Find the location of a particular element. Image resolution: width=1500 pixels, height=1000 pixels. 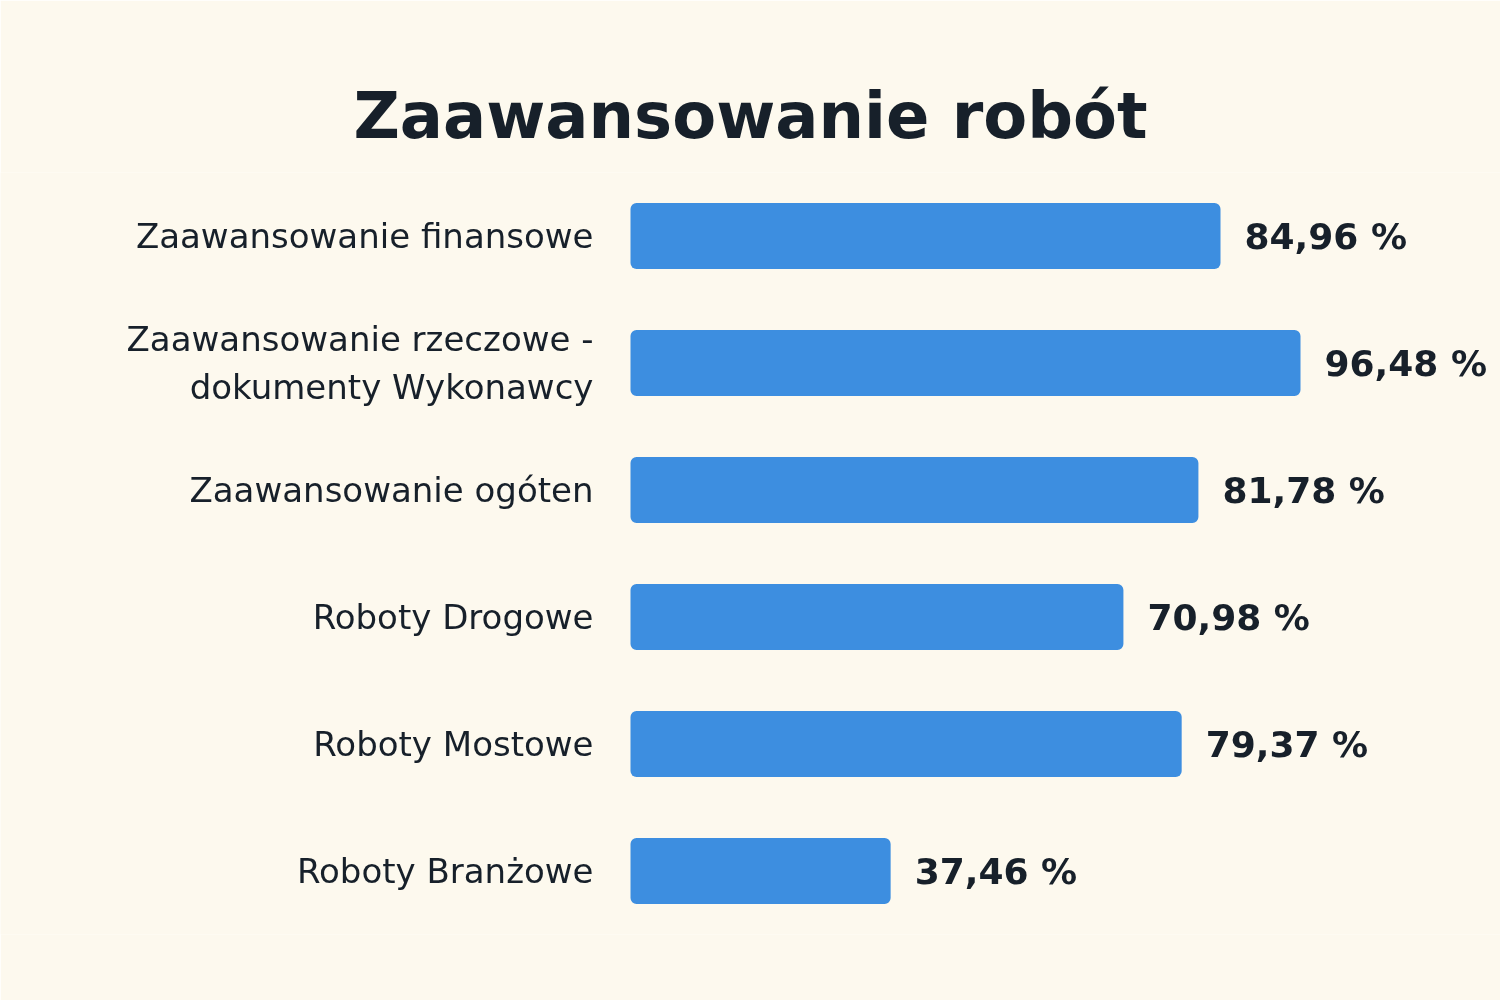

data-label: 84,96 % is located at coordinates (1325, 236).